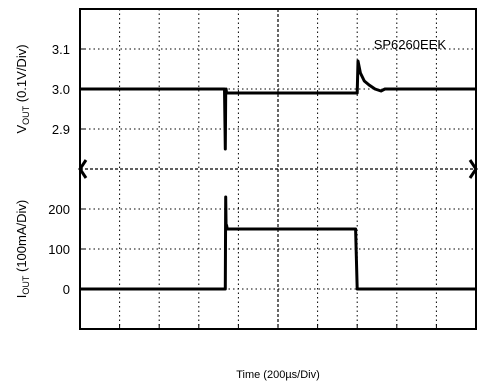 This screenshot has height=385, width=480. Describe the element at coordinates (22, 88) in the screenshot. I see `y-axis-title: VOUT (0.1V/Div)` at that location.